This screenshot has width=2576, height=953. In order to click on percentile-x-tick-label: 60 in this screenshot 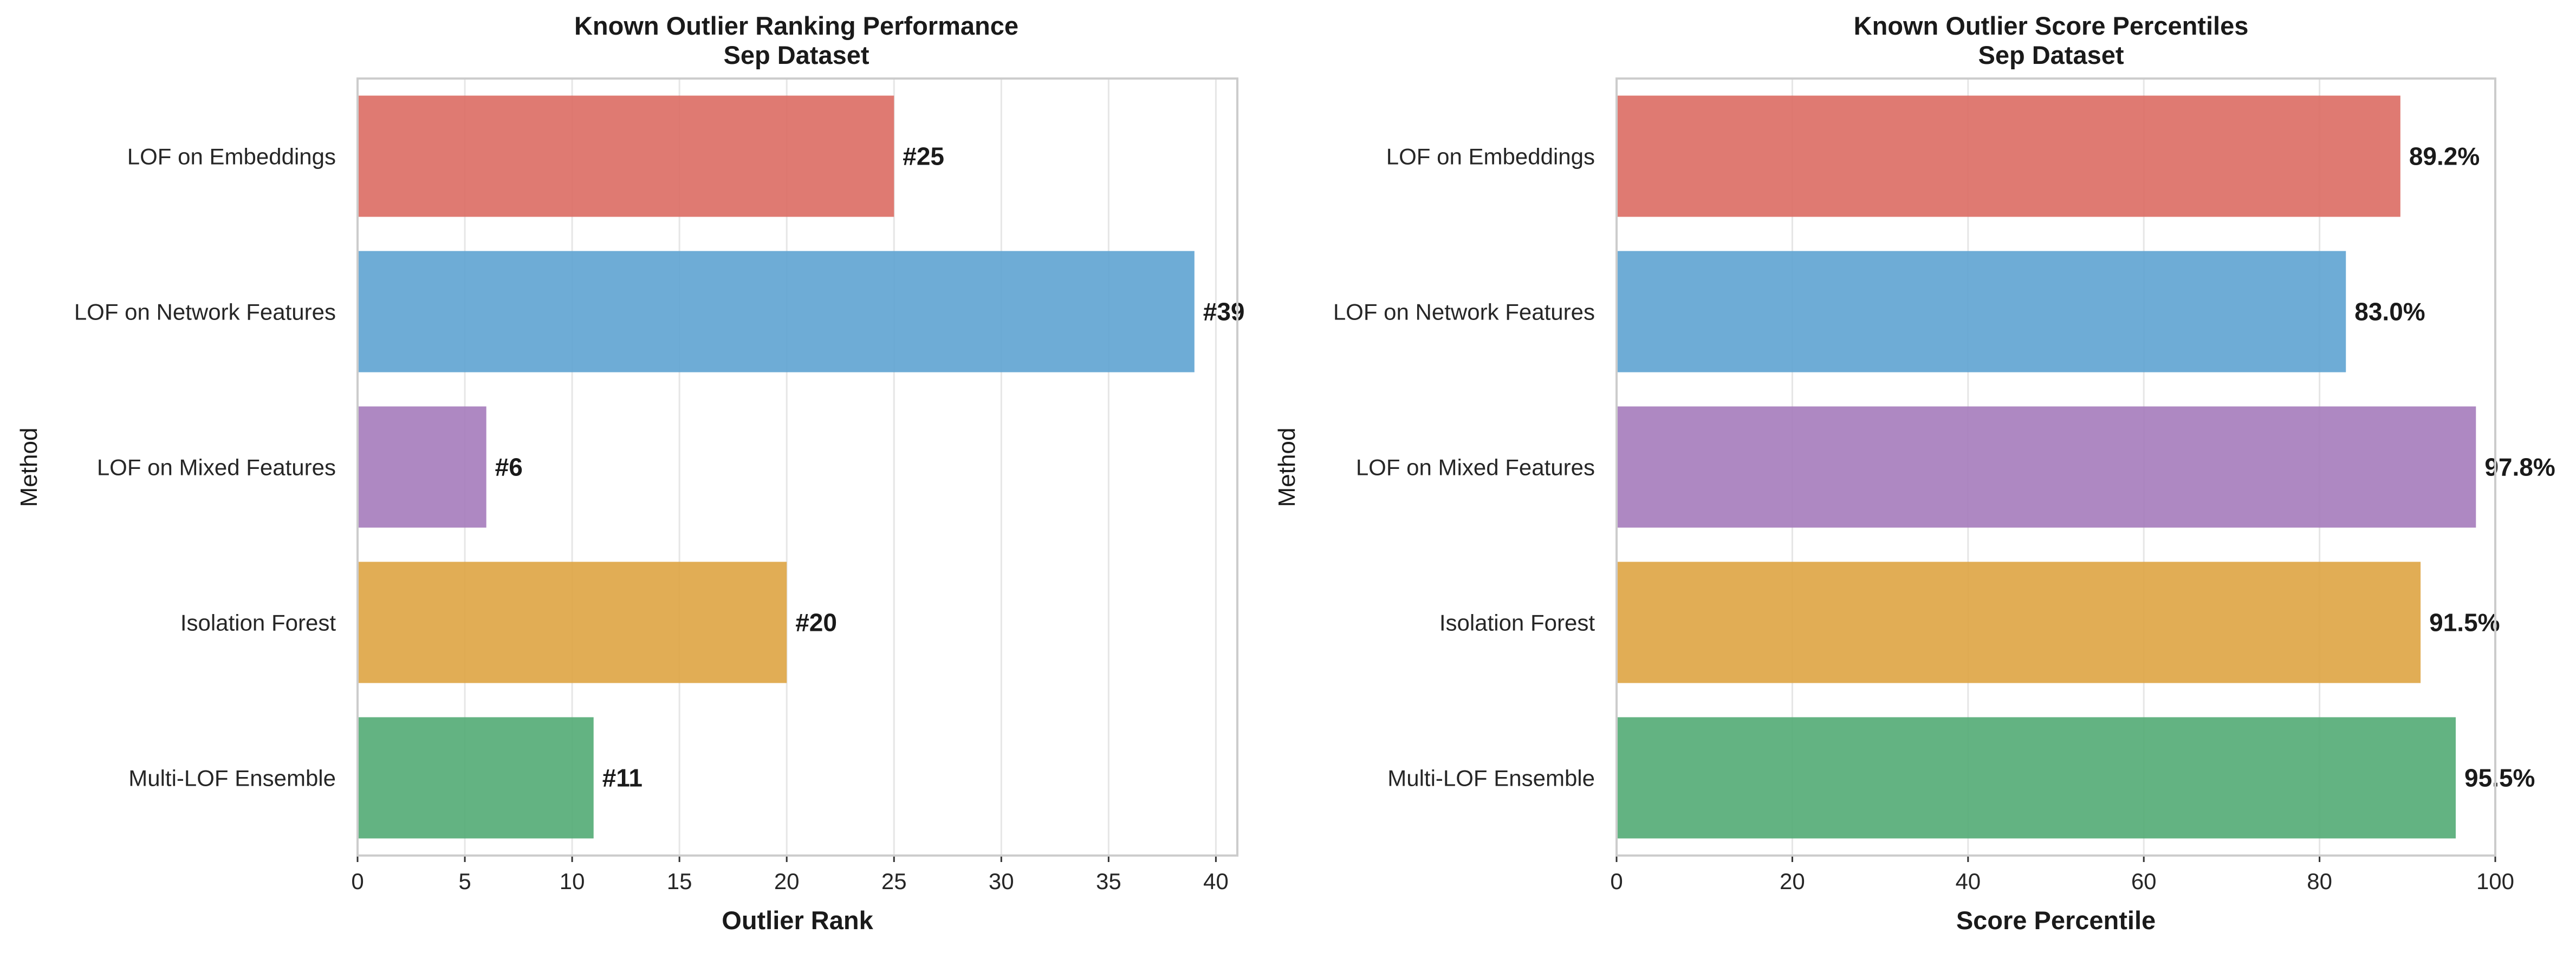, I will do `click(2144, 882)`.